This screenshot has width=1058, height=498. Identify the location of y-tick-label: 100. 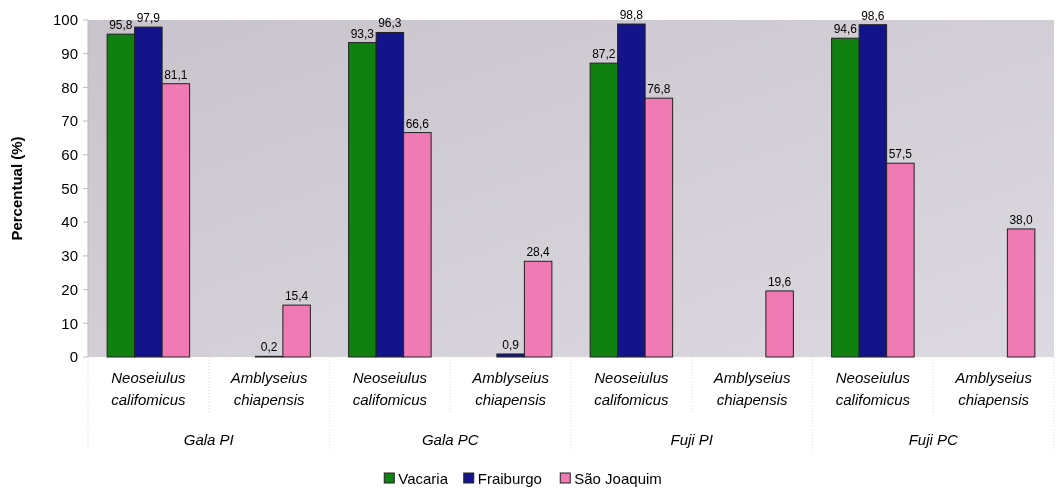
(65, 20).